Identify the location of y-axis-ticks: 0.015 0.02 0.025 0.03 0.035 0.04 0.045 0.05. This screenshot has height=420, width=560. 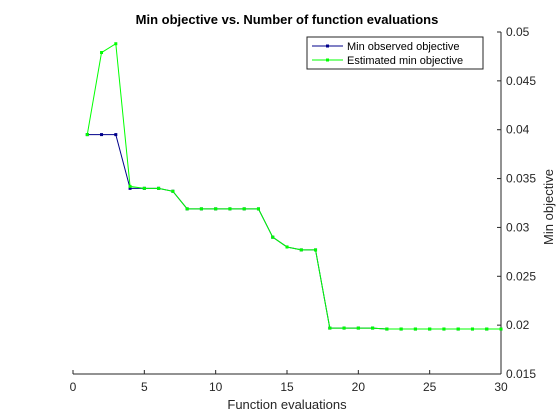
(516, 203).